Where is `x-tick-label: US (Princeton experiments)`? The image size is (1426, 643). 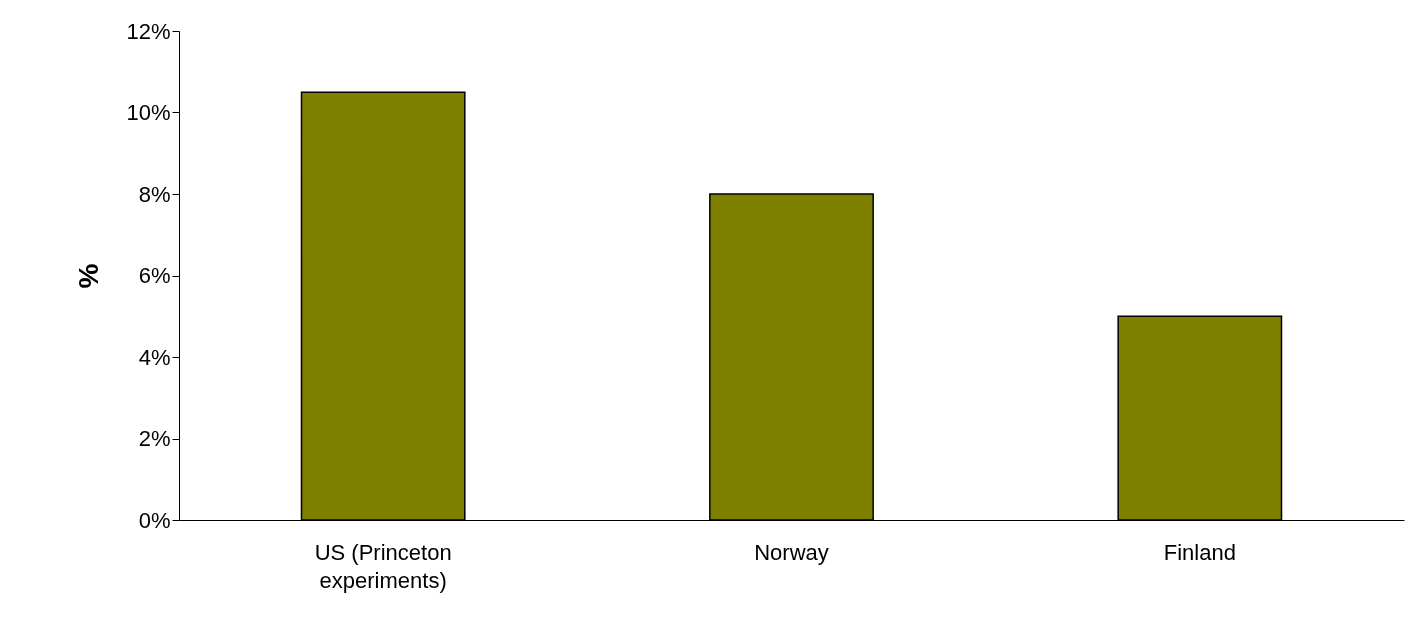 x-tick-label: US (Princeton experiments) is located at coordinates (383, 566).